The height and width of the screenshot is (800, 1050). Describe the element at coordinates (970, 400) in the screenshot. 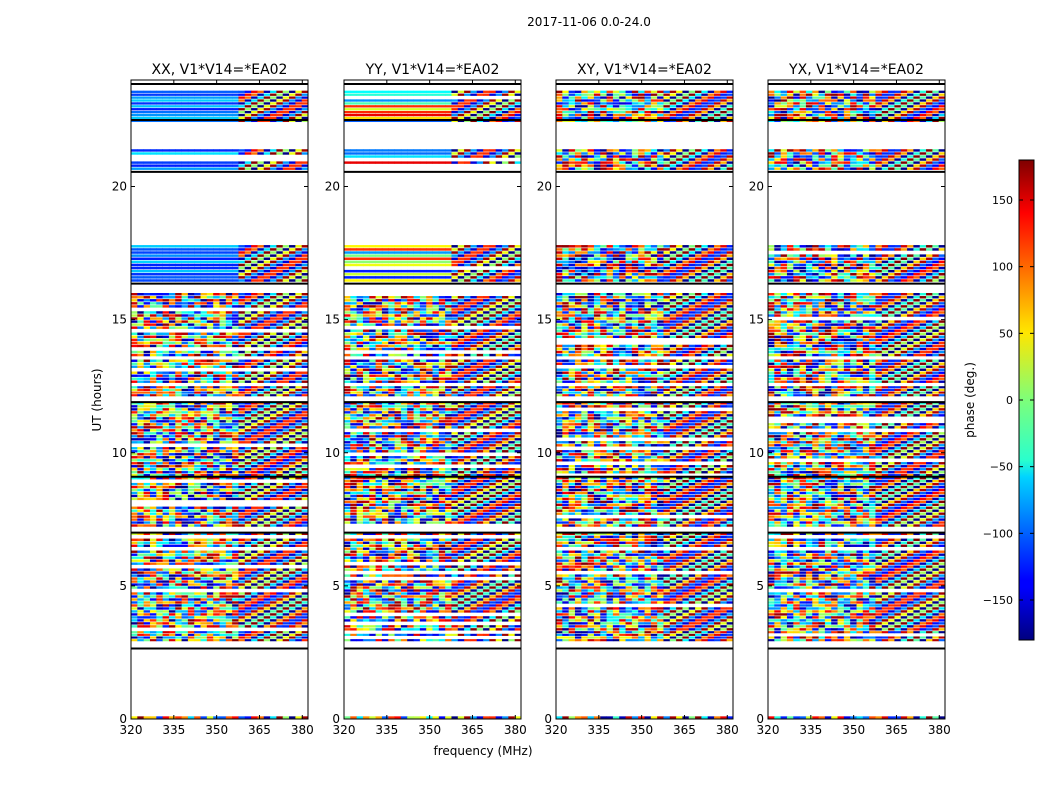

I see `colorbar-label: phase (deg.)` at that location.